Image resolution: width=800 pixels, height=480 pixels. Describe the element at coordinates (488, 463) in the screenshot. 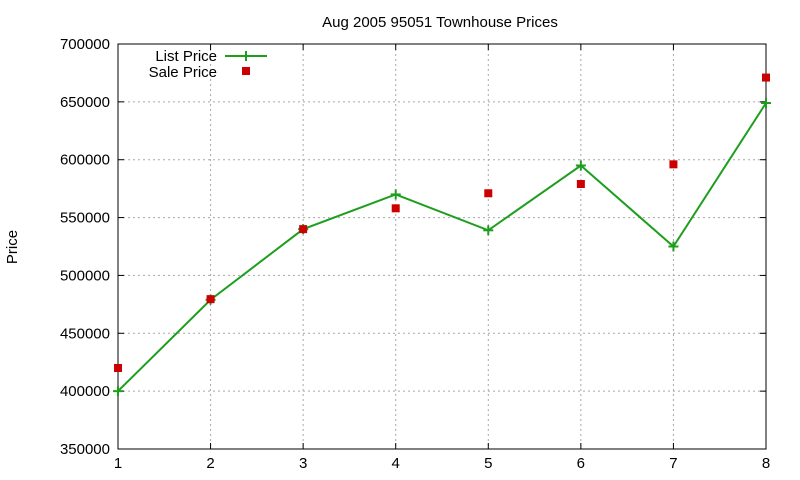

I see `x-tick-label: 5` at that location.